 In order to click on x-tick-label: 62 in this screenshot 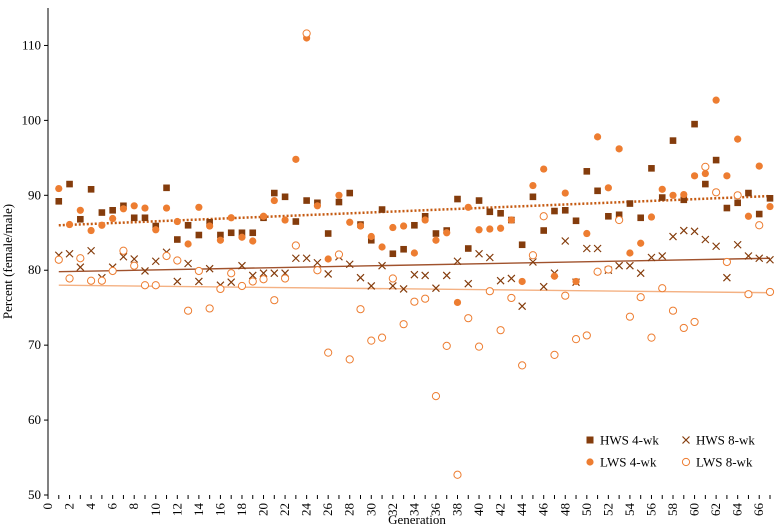, I will do `click(715, 509)`.